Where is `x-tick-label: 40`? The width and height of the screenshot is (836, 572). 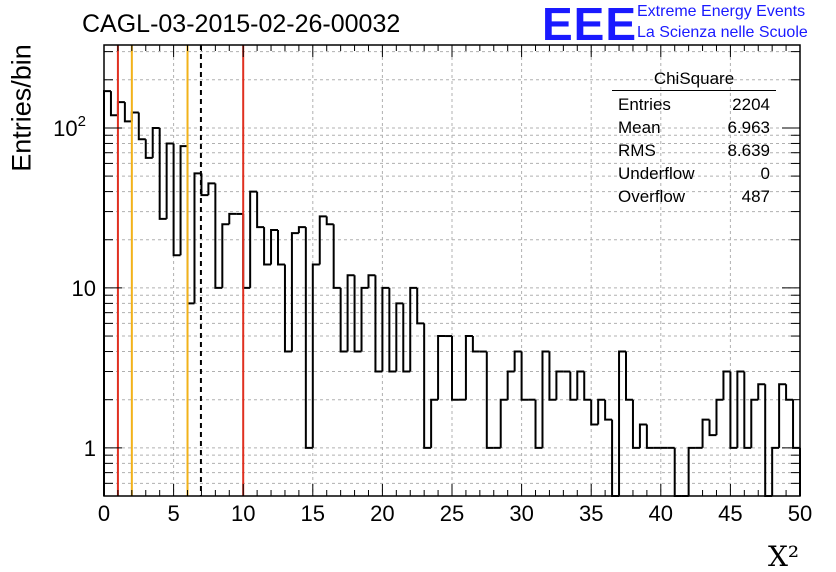 x-tick-label: 40 is located at coordinates (661, 513).